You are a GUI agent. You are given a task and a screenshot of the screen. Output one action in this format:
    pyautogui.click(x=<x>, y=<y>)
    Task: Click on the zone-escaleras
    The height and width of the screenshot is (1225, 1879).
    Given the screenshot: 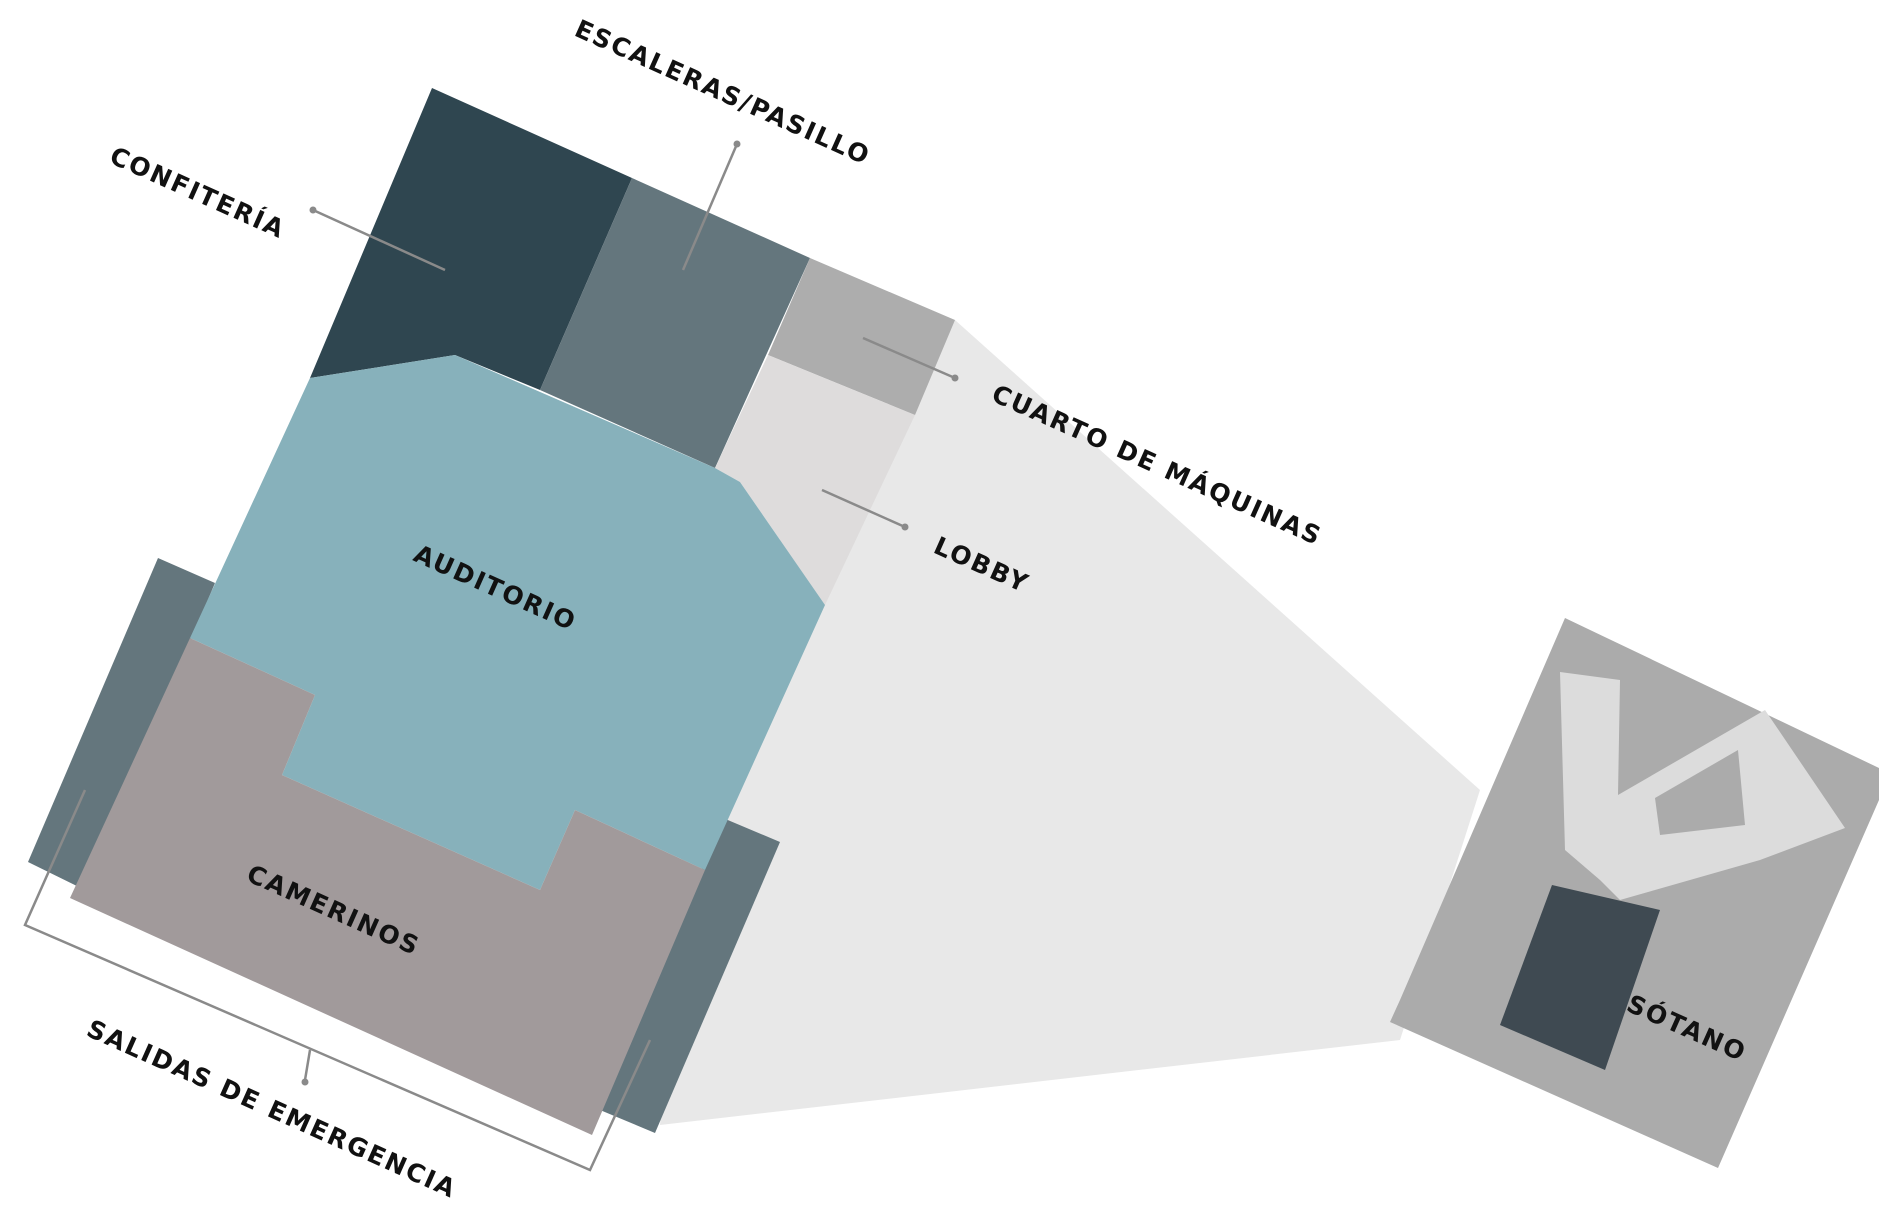 What is the action you would take?
    pyautogui.click(x=675, y=323)
    